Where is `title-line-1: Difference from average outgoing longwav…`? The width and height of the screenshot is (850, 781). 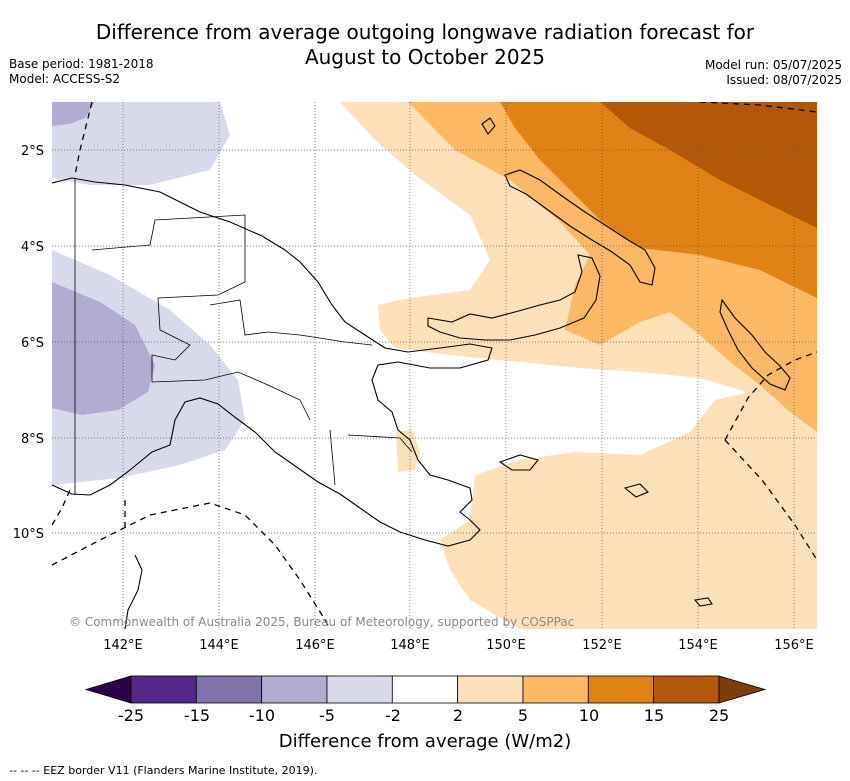
title-line-1: Difference from average outgoing longwav… is located at coordinates (425, 32).